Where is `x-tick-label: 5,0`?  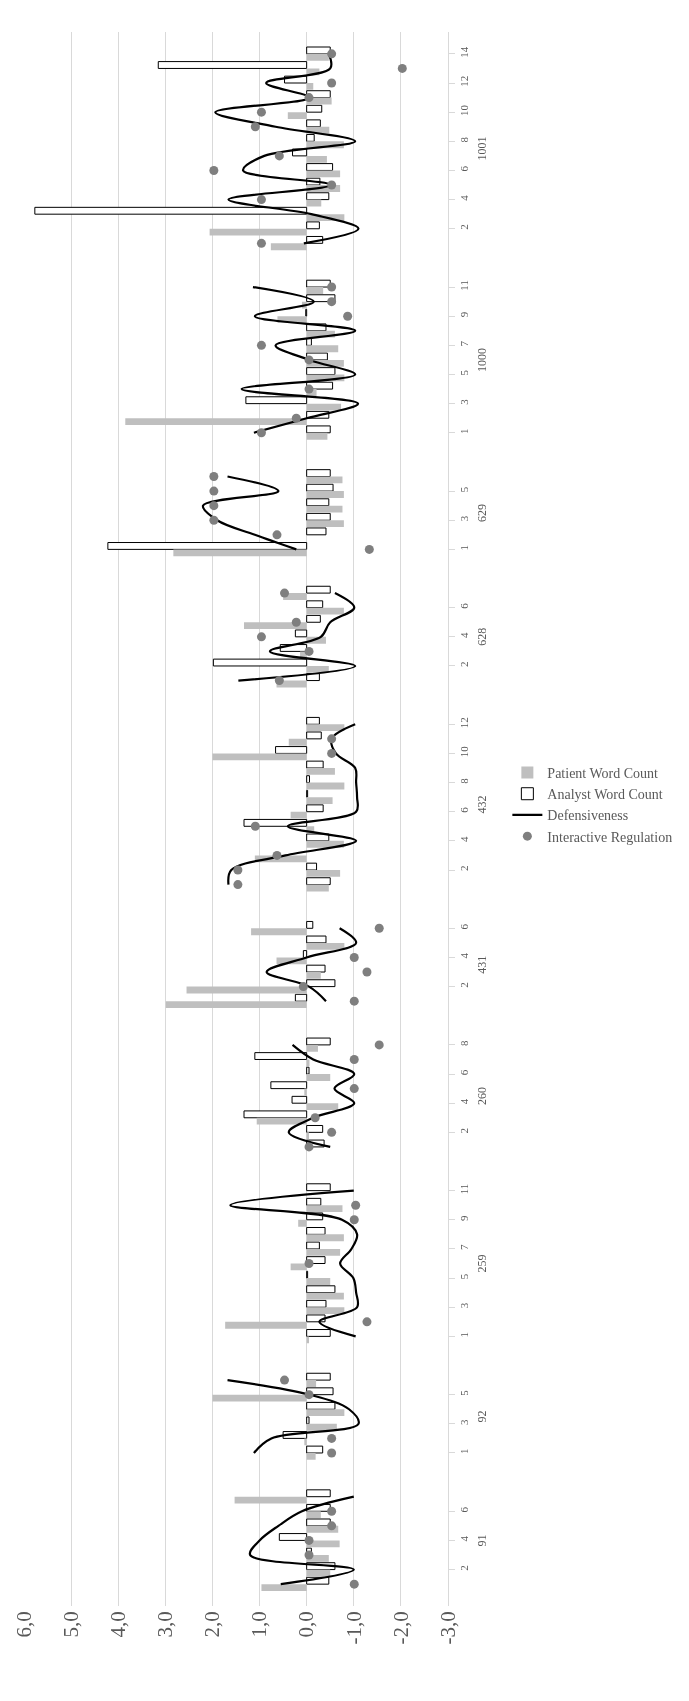
x-tick-label: 5,0 is located at coordinates (70, 1624).